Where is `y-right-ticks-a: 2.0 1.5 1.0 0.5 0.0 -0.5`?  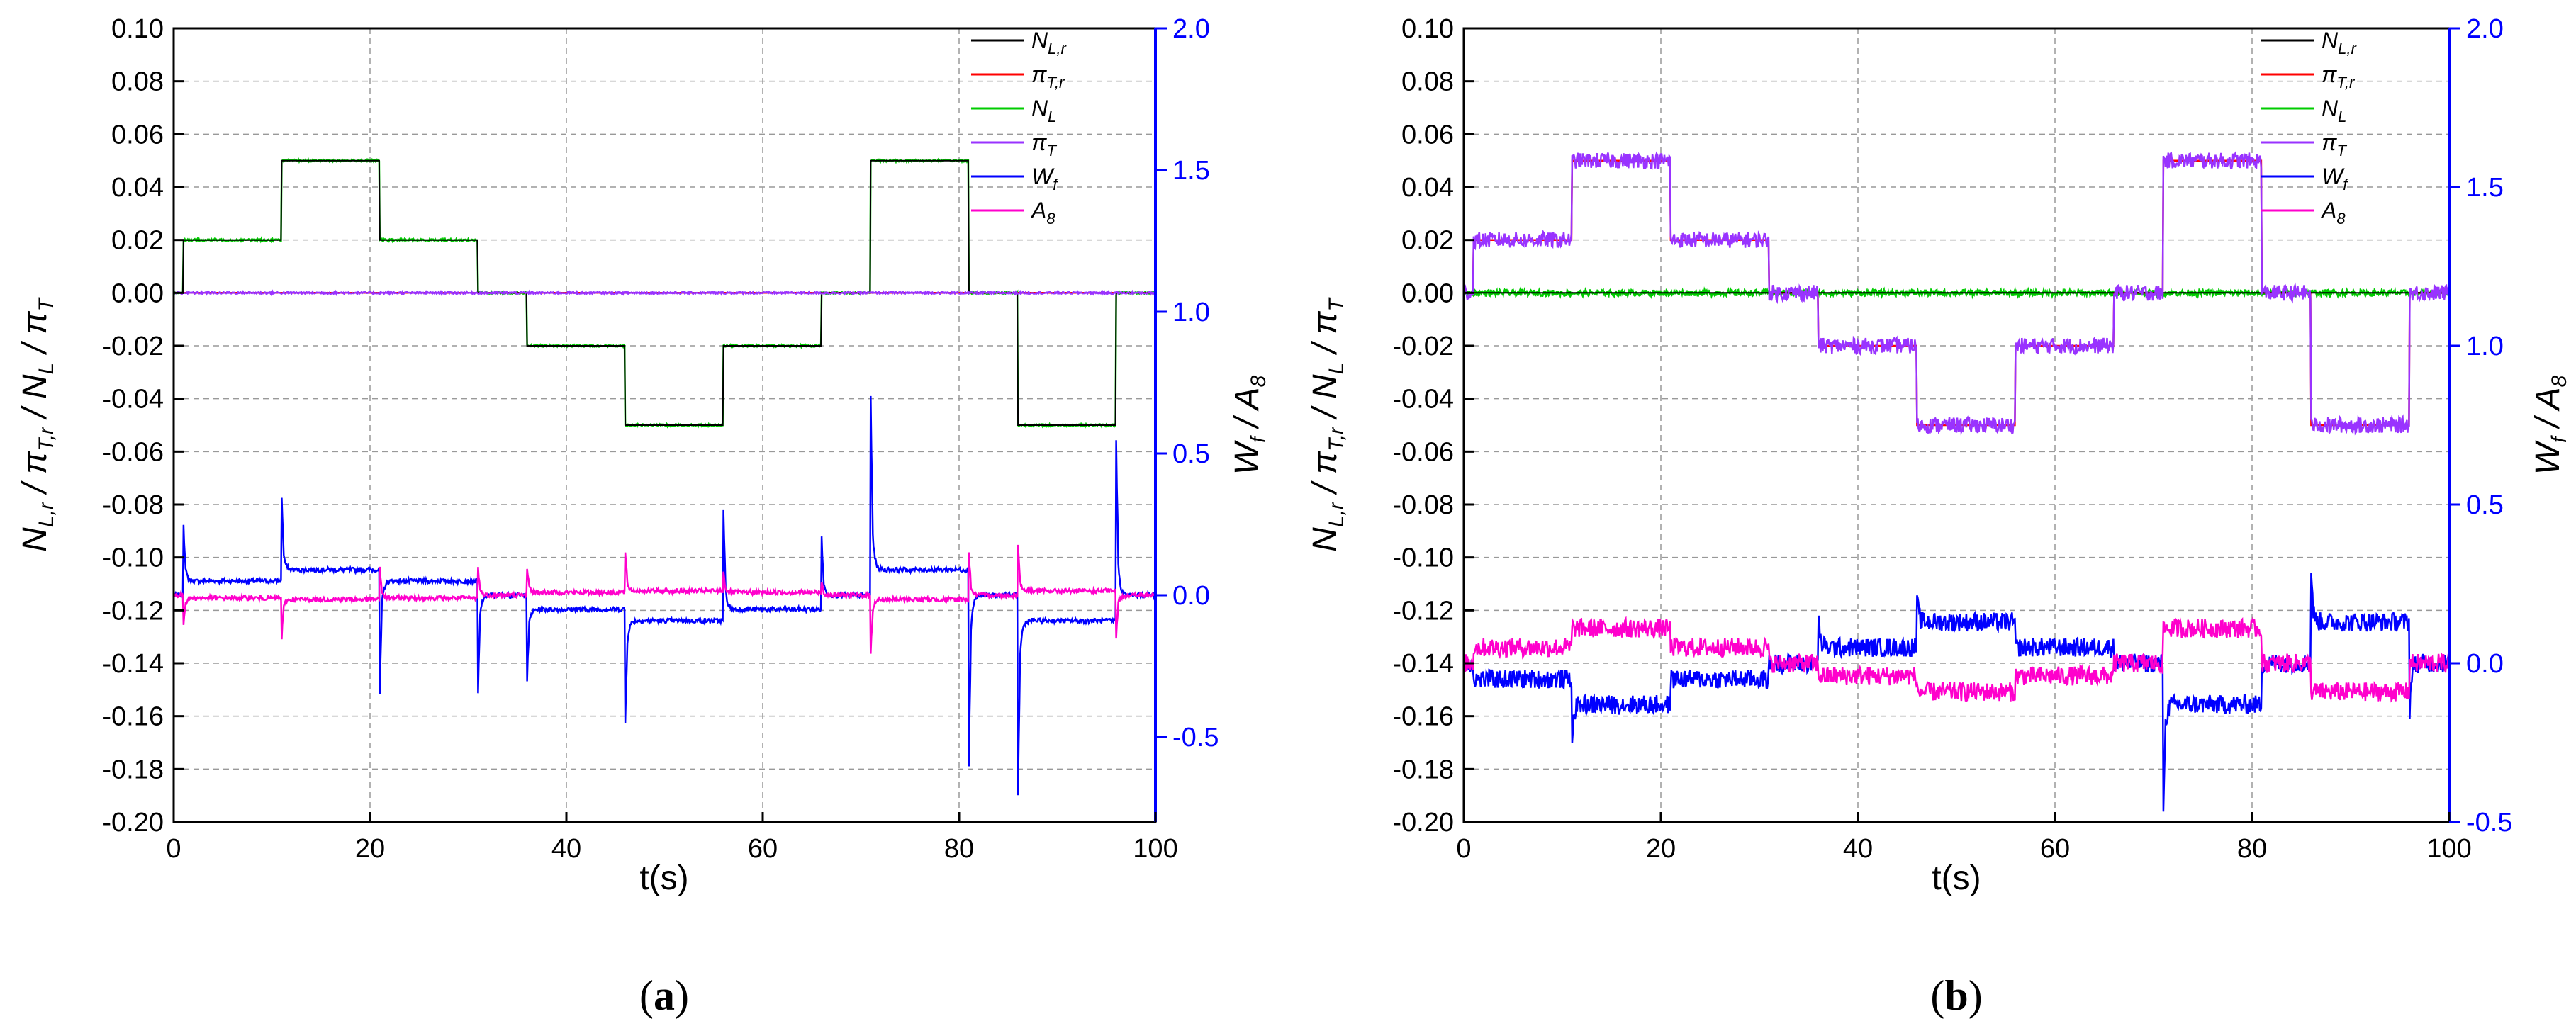 y-right-ticks-a: 2.0 1.5 1.0 0.5 0.0 -0.5 is located at coordinates (1187, 383).